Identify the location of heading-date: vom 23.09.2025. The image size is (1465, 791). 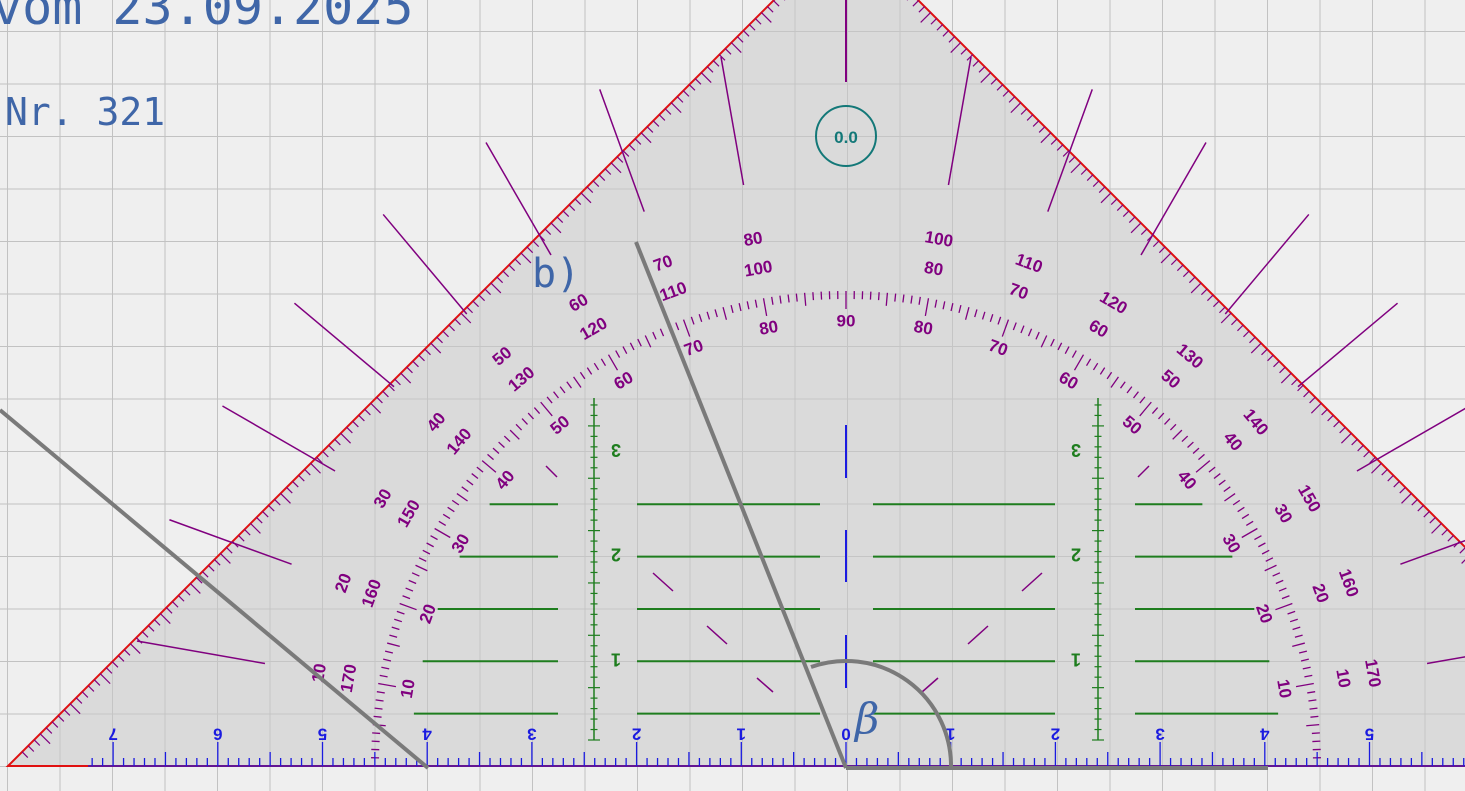
(207, 18).